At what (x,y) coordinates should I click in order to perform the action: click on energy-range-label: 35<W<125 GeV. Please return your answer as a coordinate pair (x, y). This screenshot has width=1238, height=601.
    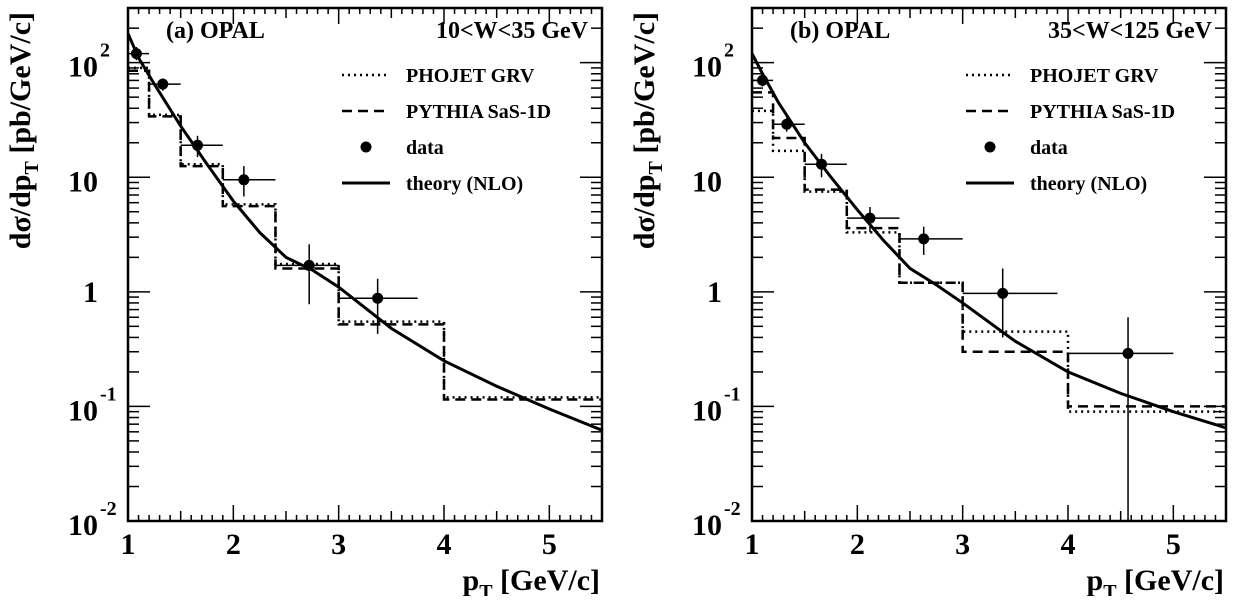
    Looking at the image, I should click on (1130, 31).